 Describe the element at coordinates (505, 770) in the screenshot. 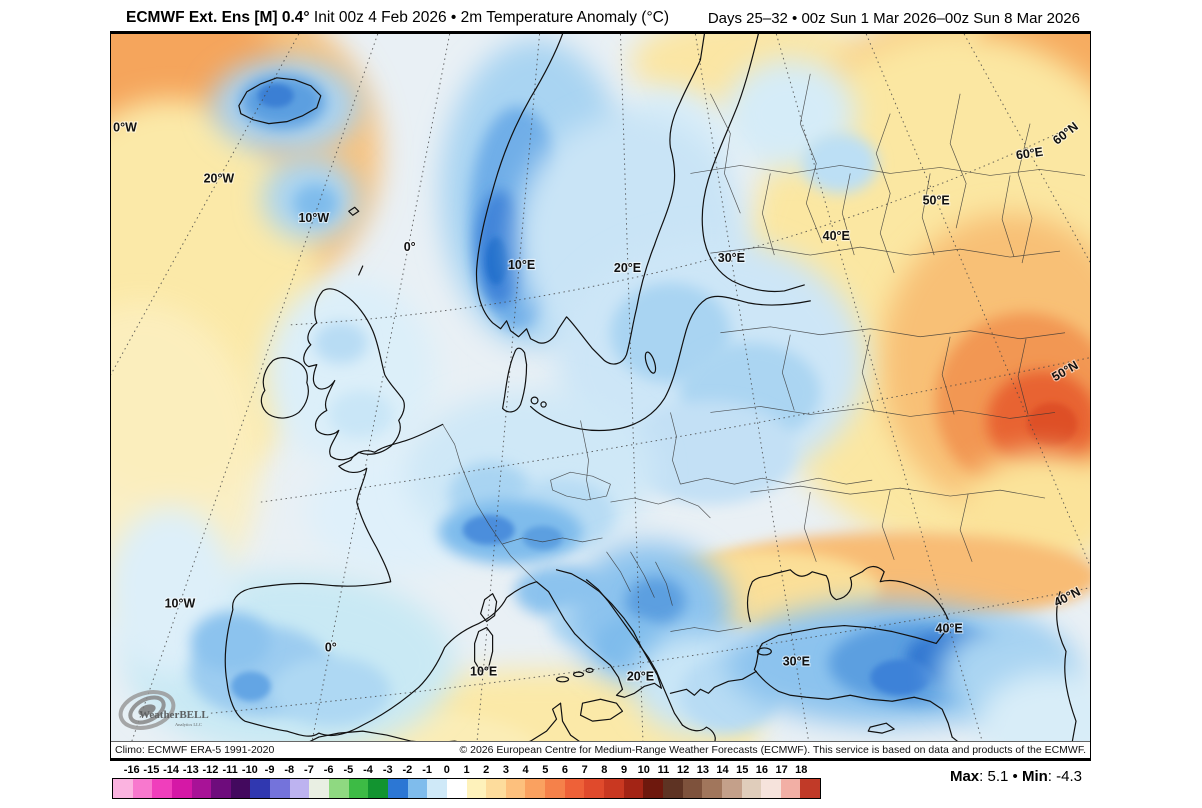

I see `colorbar-tick: 3` at that location.